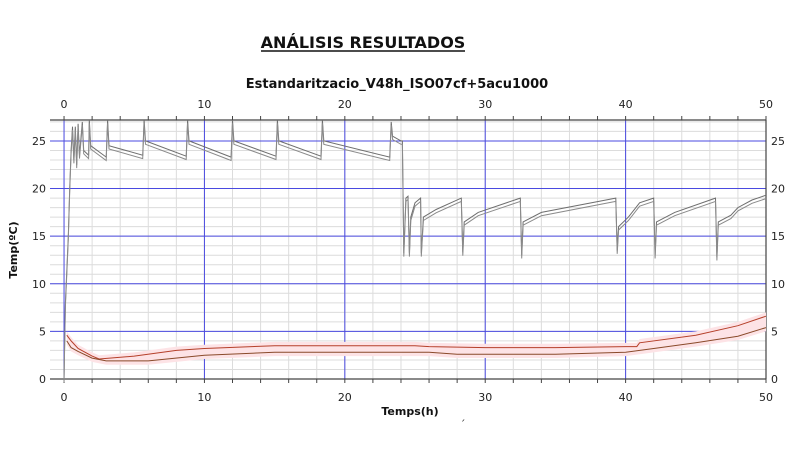 Image resolution: width=800 pixels, height=450 pixels. I want to click on stray-mark: ´, so click(463, 424).